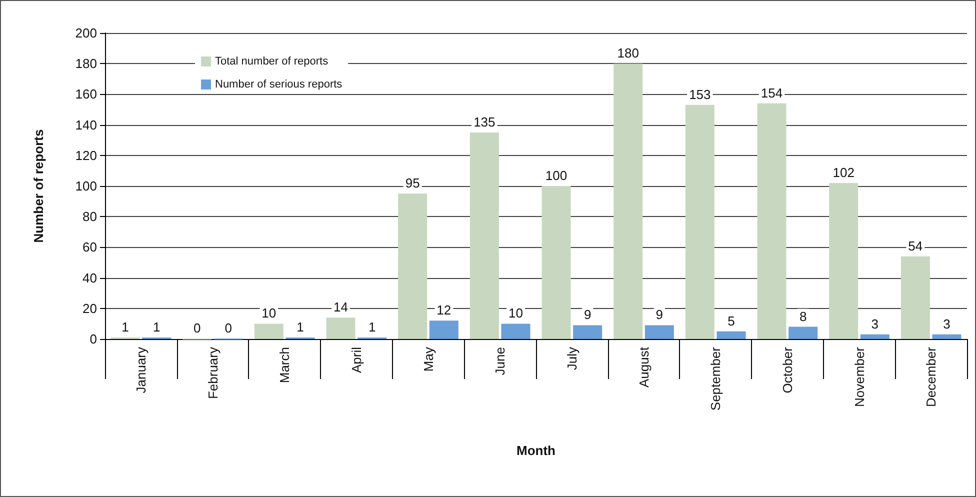 The image size is (976, 497). What do you see at coordinates (356, 360) in the screenshot?
I see `x-tick-label: April` at bounding box center [356, 360].